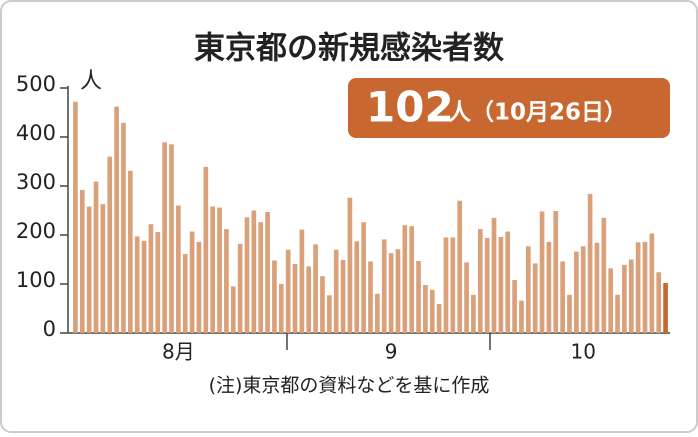 The width and height of the screenshot is (698, 437). What do you see at coordinates (391, 352) in the screenshot?
I see `x-tick-label: 9` at bounding box center [391, 352].